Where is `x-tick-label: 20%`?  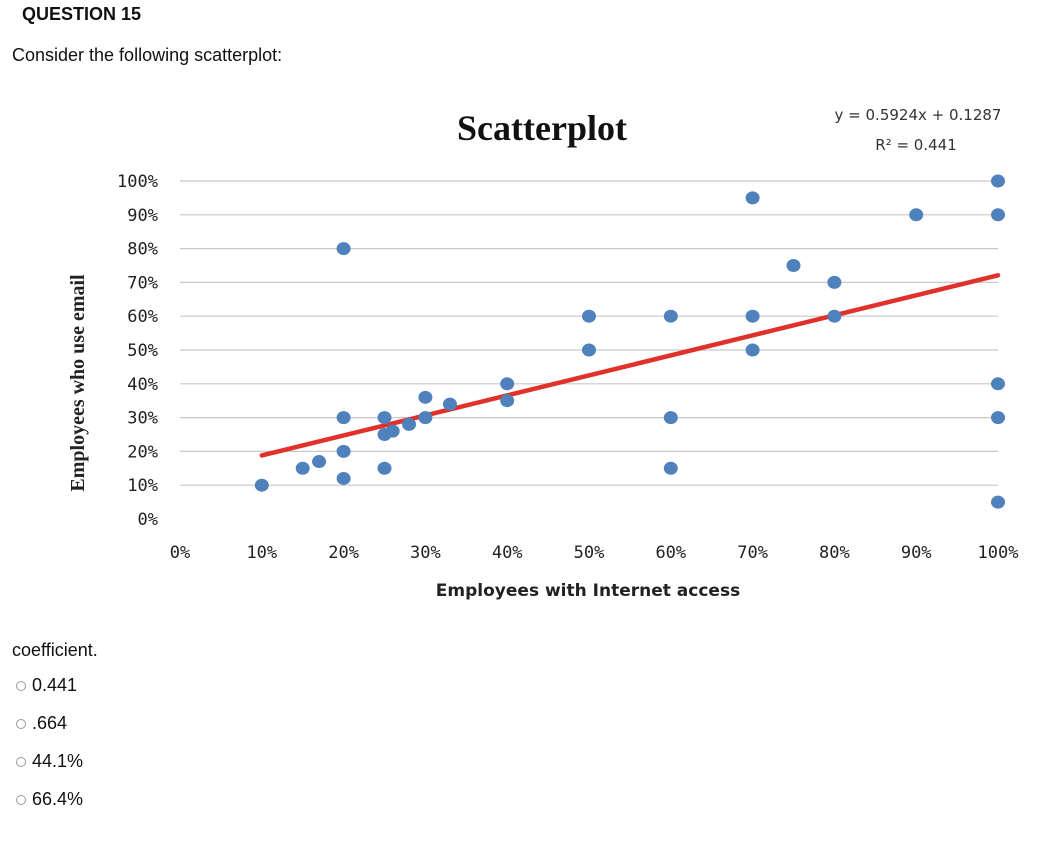 x-tick-label: 20% is located at coordinates (343, 553).